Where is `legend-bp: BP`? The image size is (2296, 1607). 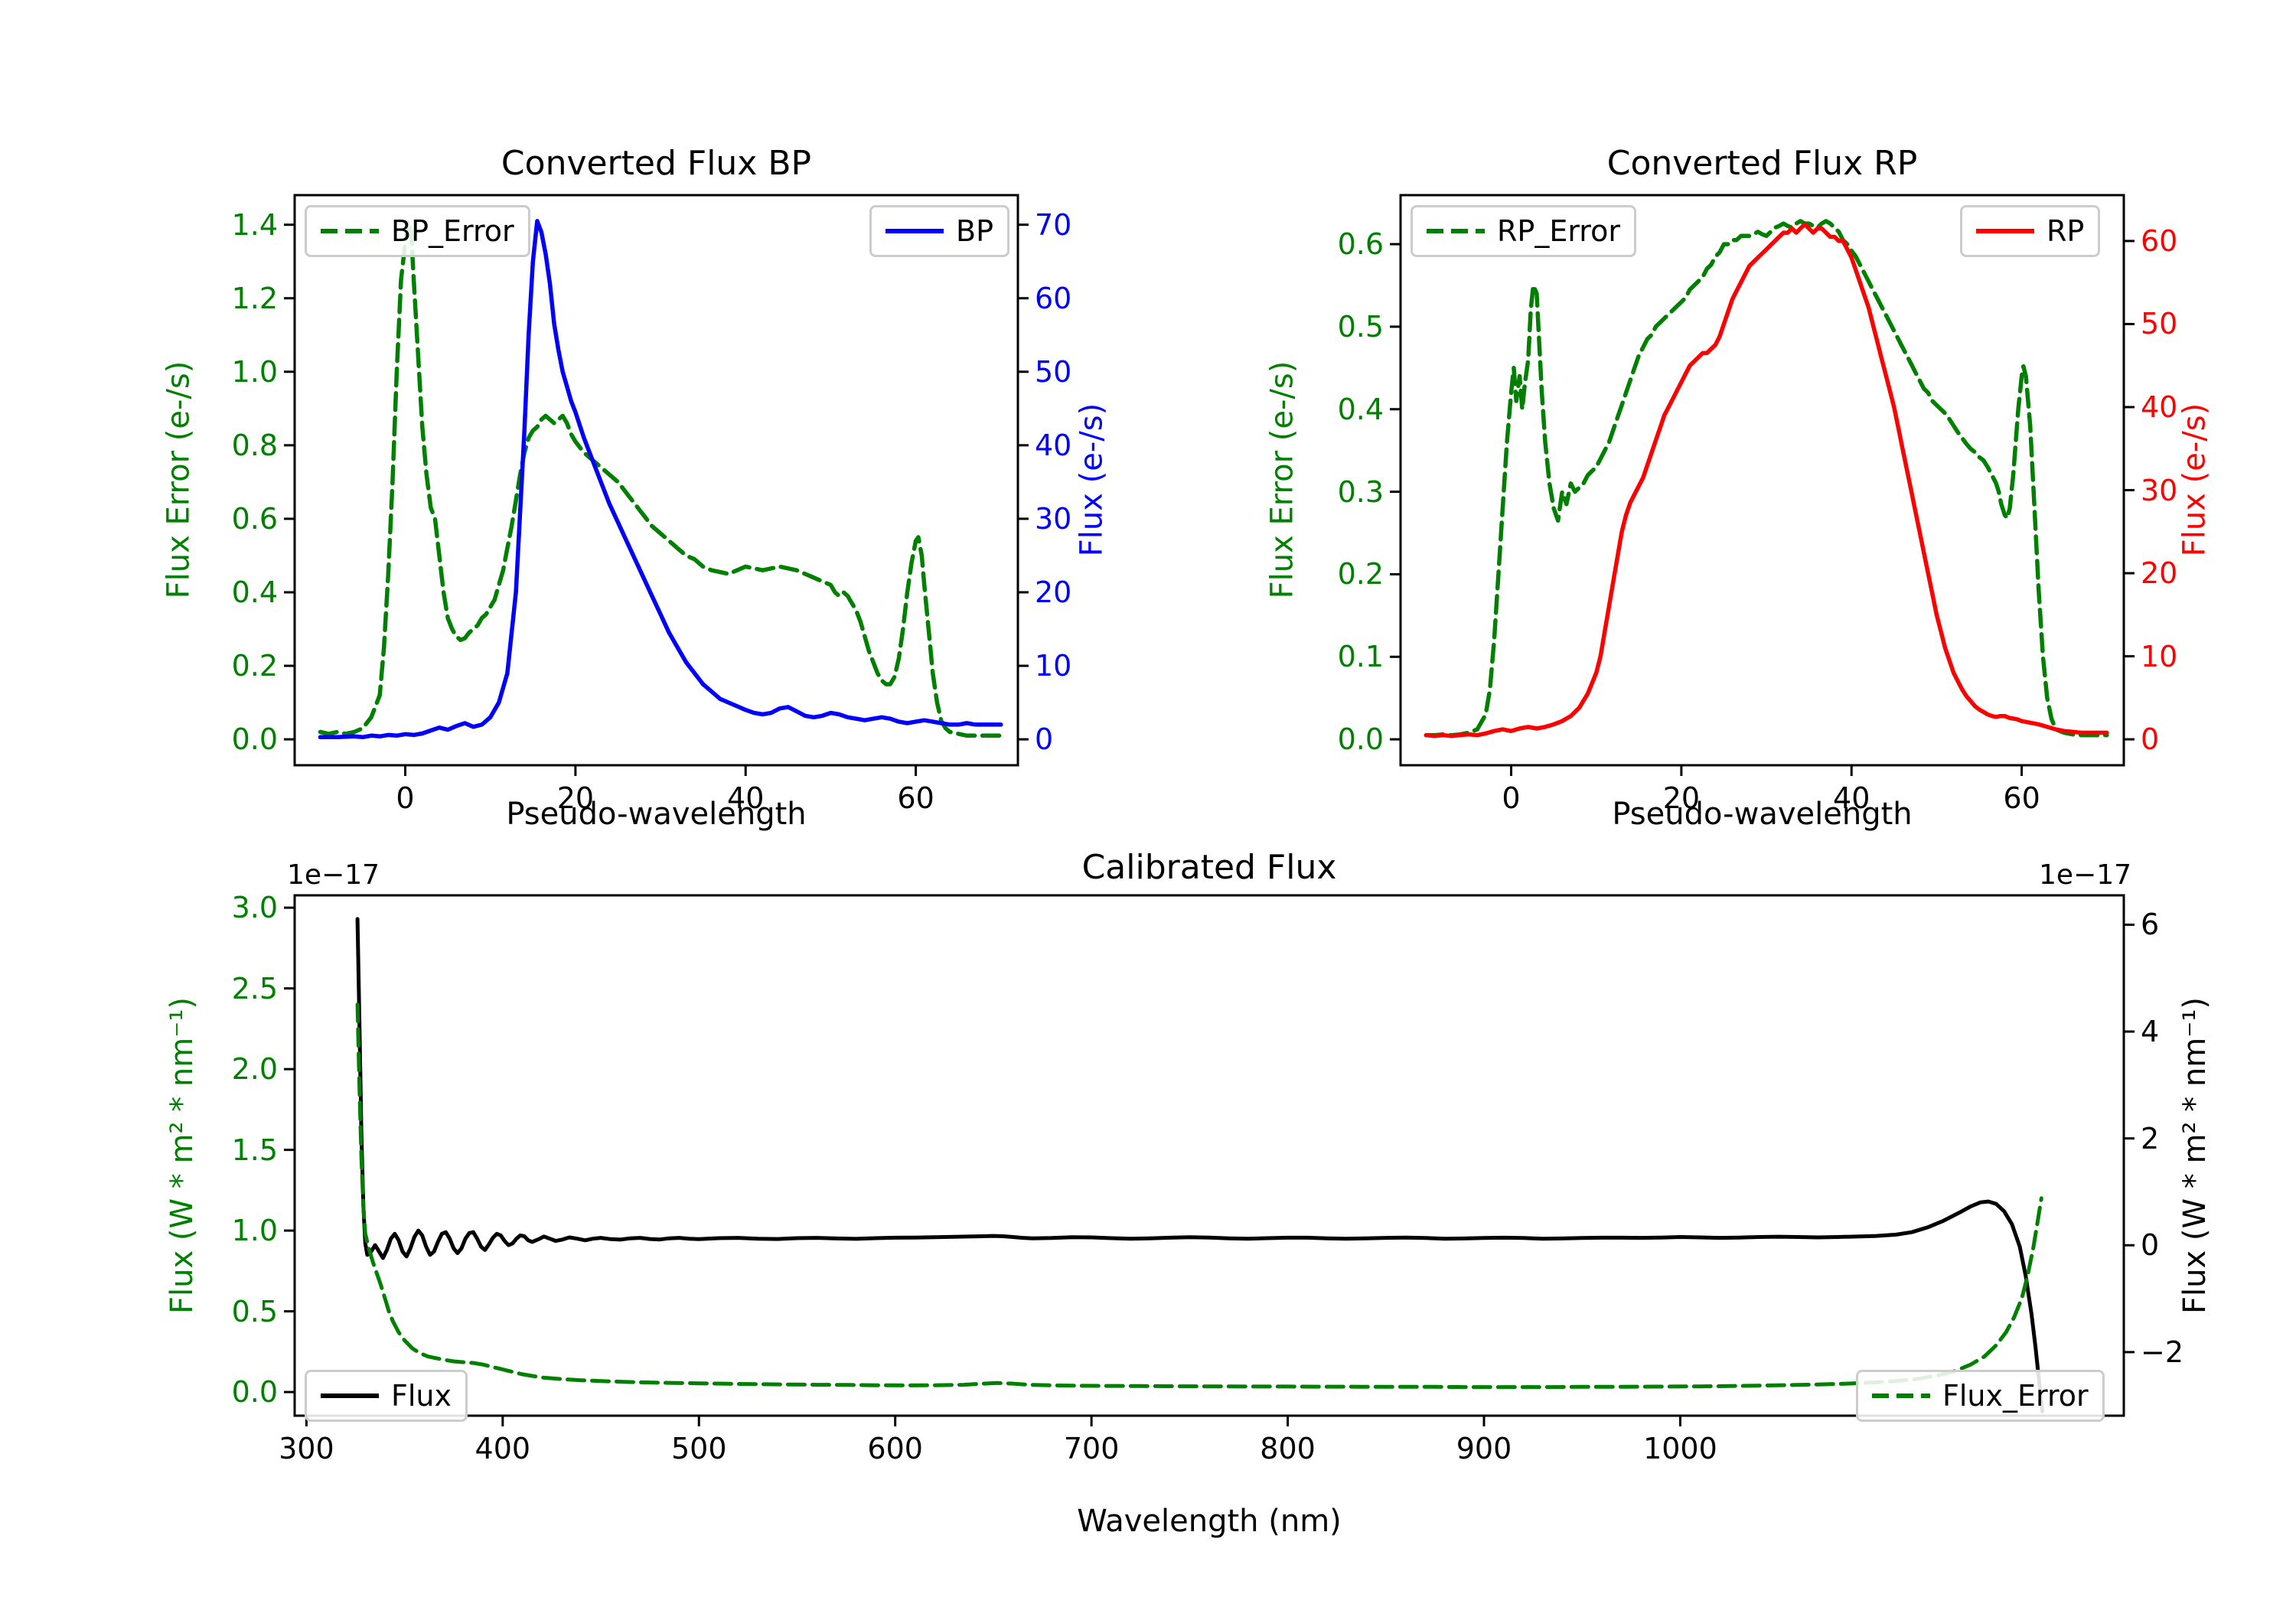
legend-bp: BP is located at coordinates (939, 231).